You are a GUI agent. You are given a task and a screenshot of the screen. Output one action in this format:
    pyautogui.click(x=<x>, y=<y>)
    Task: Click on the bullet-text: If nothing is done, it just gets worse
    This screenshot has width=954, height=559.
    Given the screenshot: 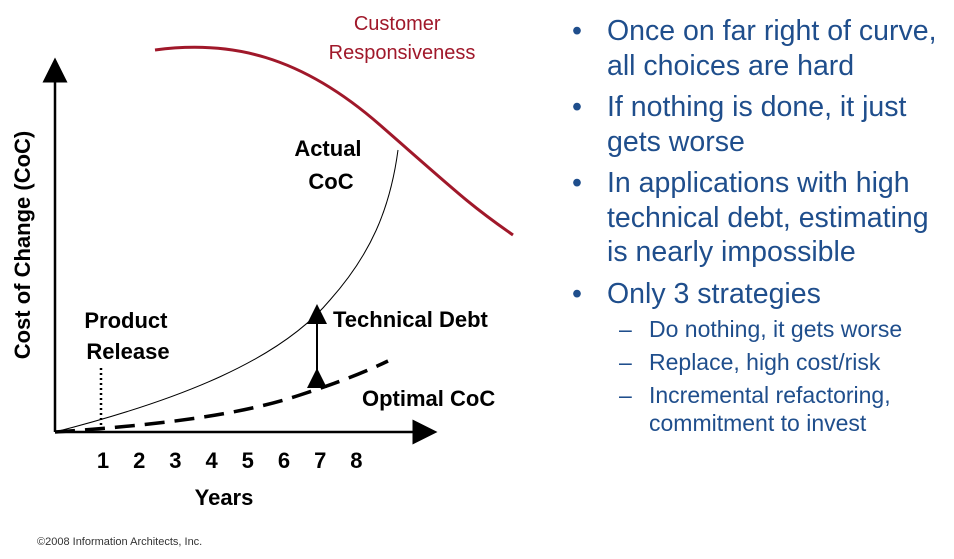 What is the action you would take?
    pyautogui.click(x=757, y=124)
    